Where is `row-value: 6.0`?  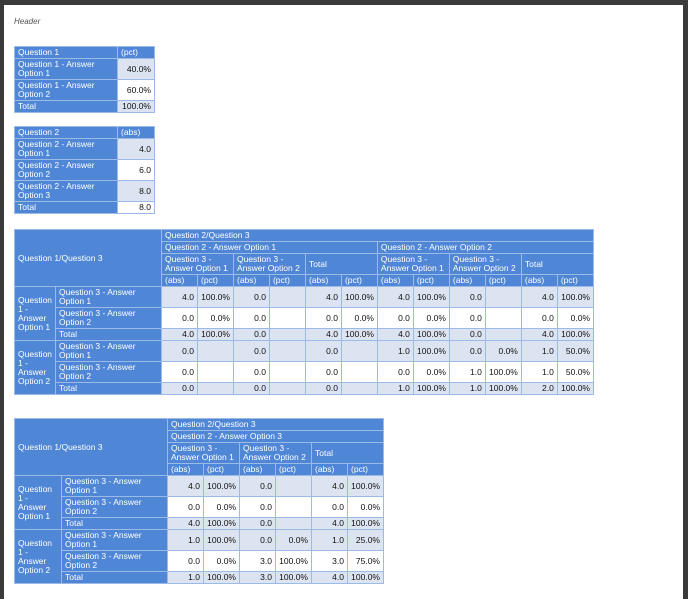 row-value: 6.0 is located at coordinates (136, 170).